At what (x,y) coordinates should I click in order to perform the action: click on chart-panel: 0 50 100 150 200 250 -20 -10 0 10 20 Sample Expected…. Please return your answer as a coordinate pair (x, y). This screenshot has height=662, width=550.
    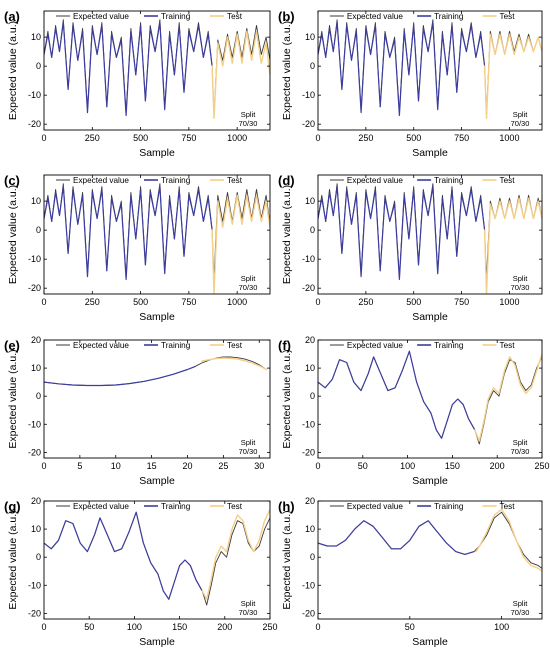
    Looking at the image, I should click on (141, 572).